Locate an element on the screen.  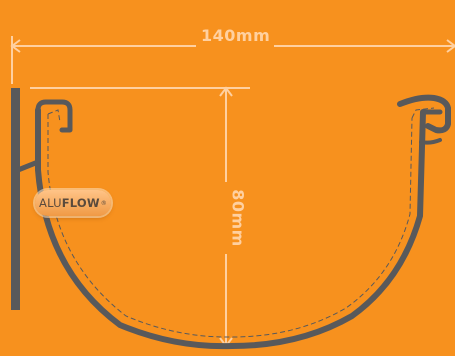
brand-suffix: FLOW is located at coordinates (80, 203).